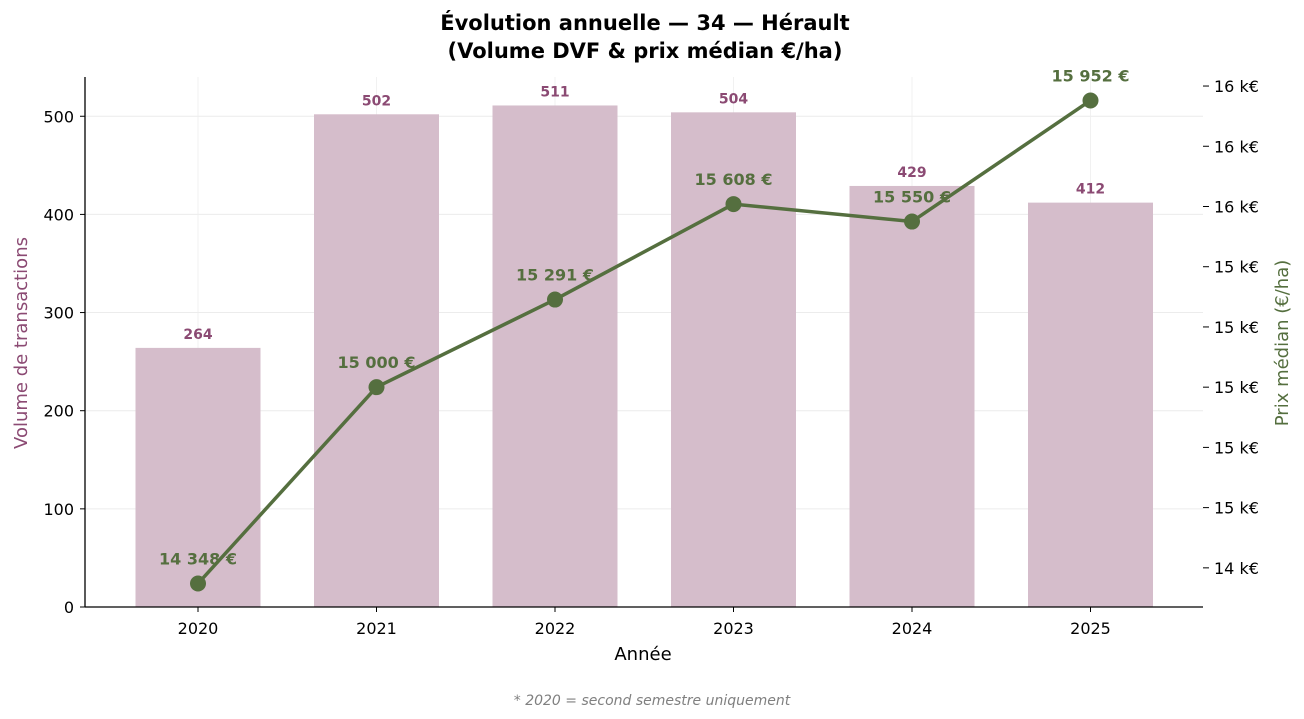 This screenshot has width=1304, height=719. Describe the element at coordinates (555, 628) in the screenshot. I see `x-axis-tick-label: 2022` at that location.